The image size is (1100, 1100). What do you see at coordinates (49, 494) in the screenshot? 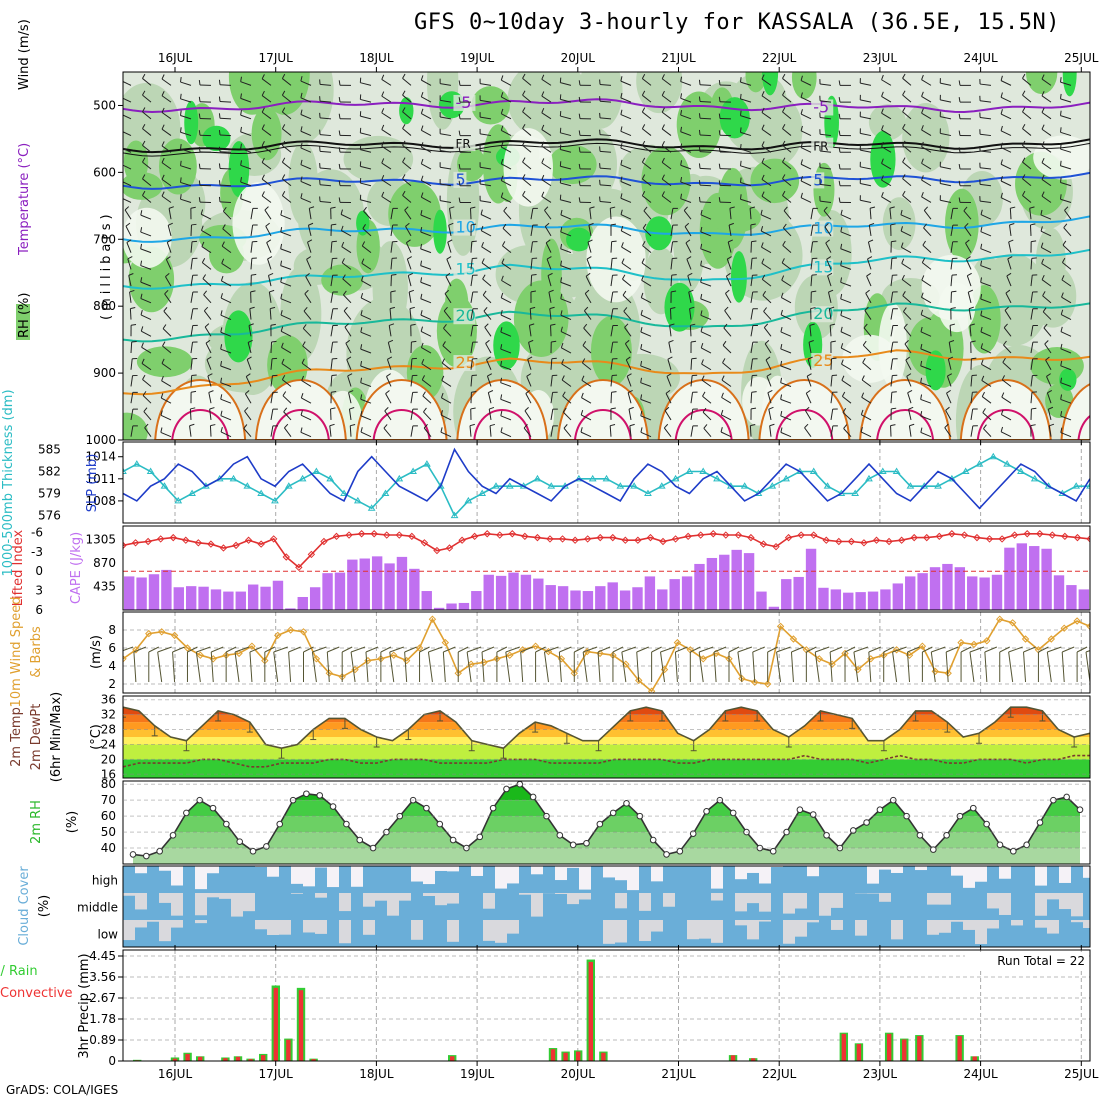
I see `thickness-tick-label: 579` at bounding box center [49, 494].